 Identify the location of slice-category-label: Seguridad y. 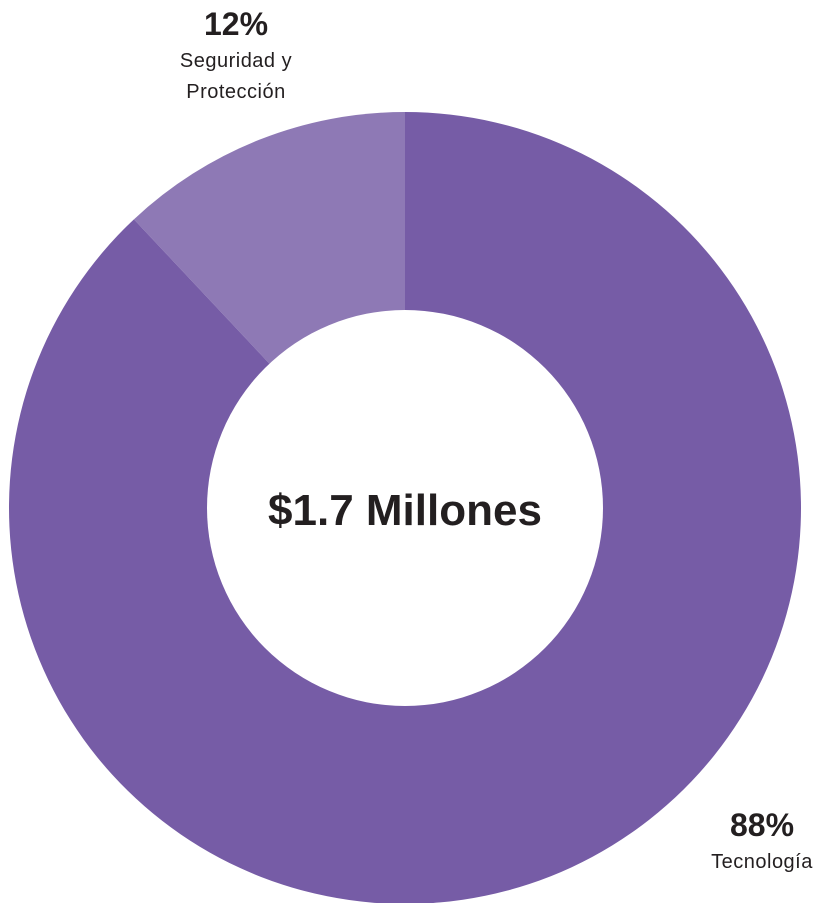
(236, 61).